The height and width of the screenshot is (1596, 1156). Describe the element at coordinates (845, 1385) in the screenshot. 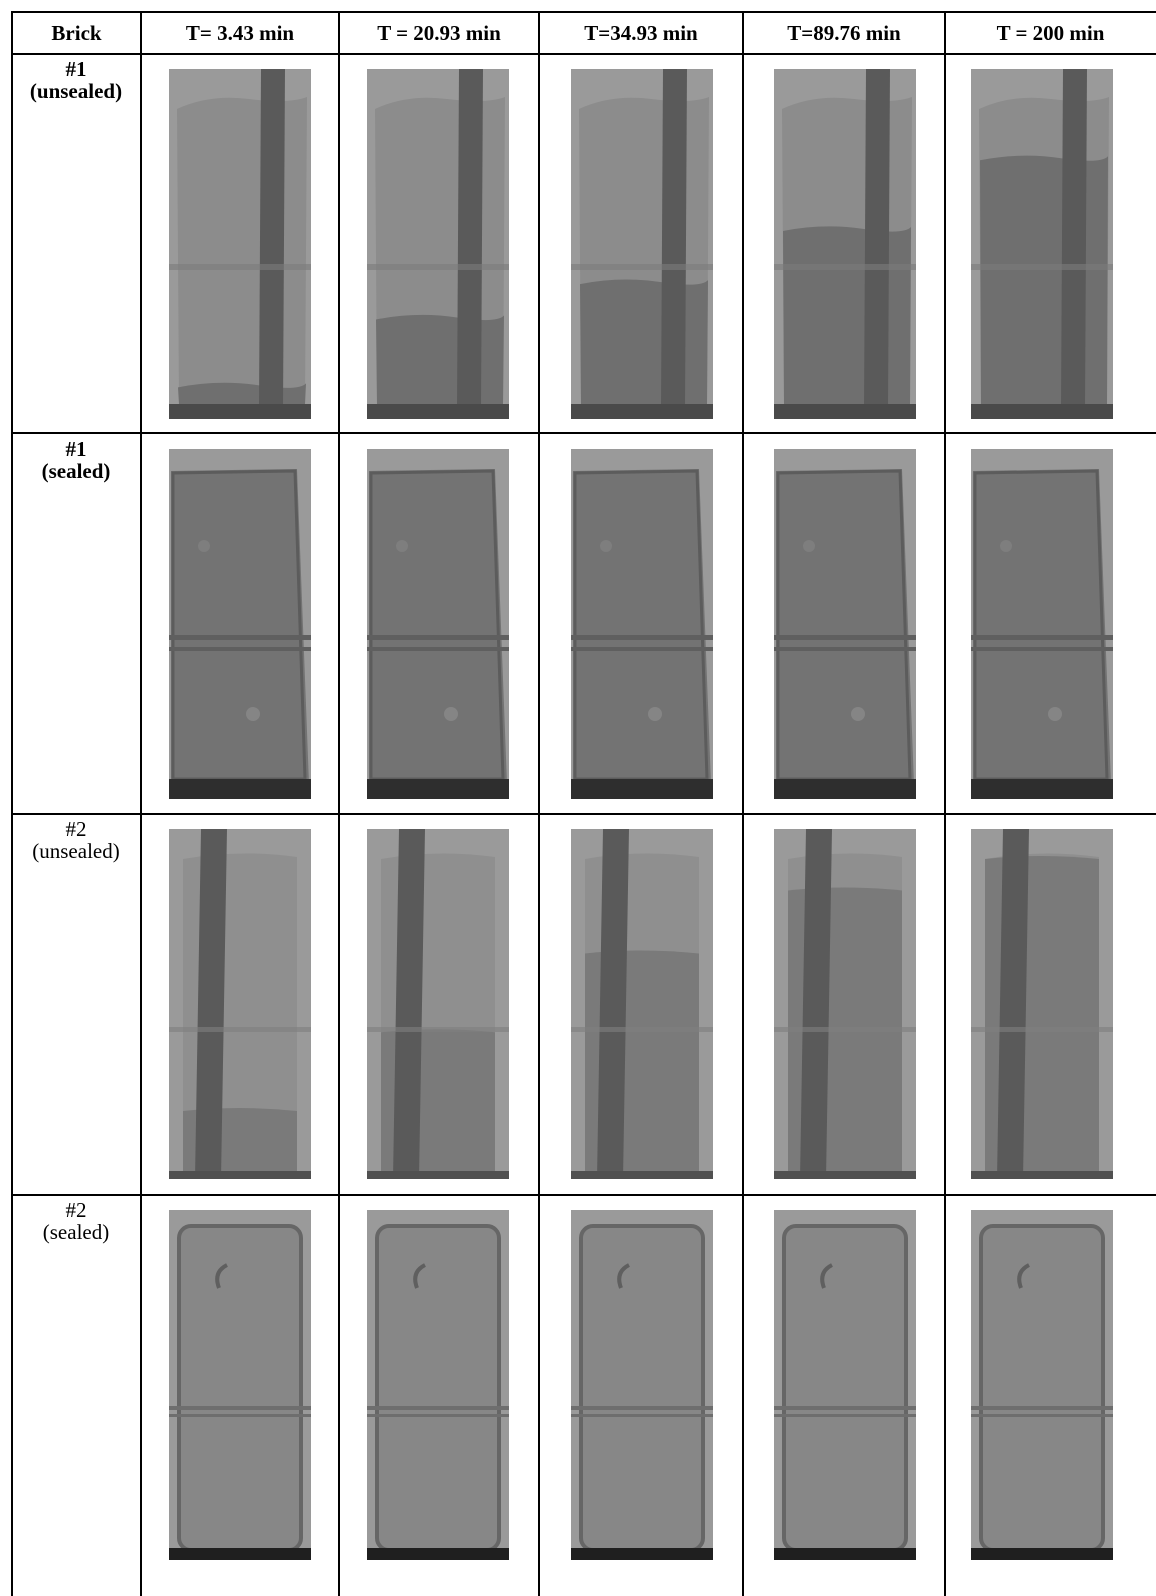

I see `xray-image-r4-c4` at that location.